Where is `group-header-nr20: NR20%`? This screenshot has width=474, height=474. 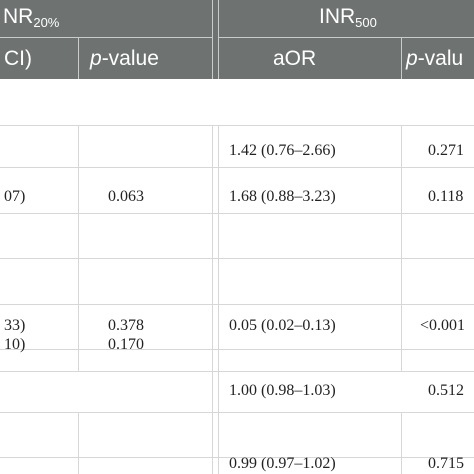
group-header-nr20: NR20% is located at coordinates (31, 17).